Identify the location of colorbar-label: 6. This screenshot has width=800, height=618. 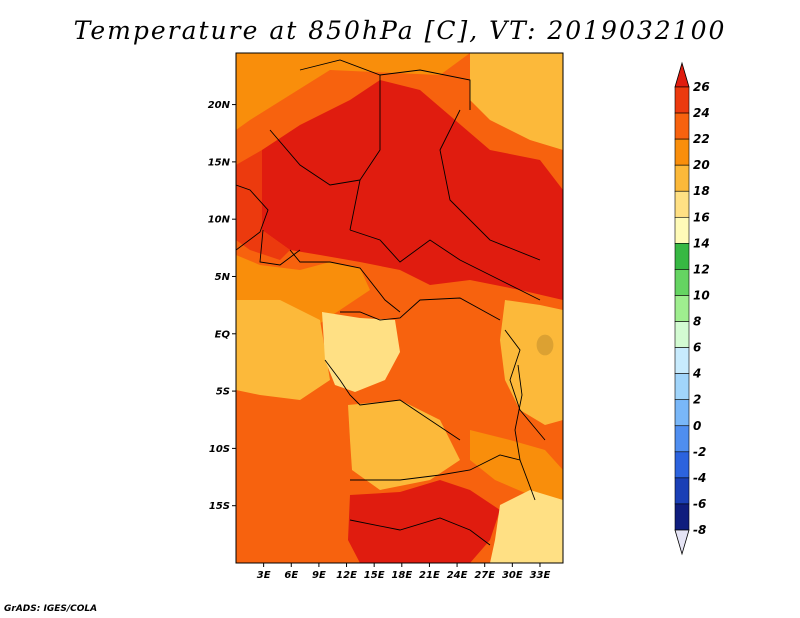
(697, 348).